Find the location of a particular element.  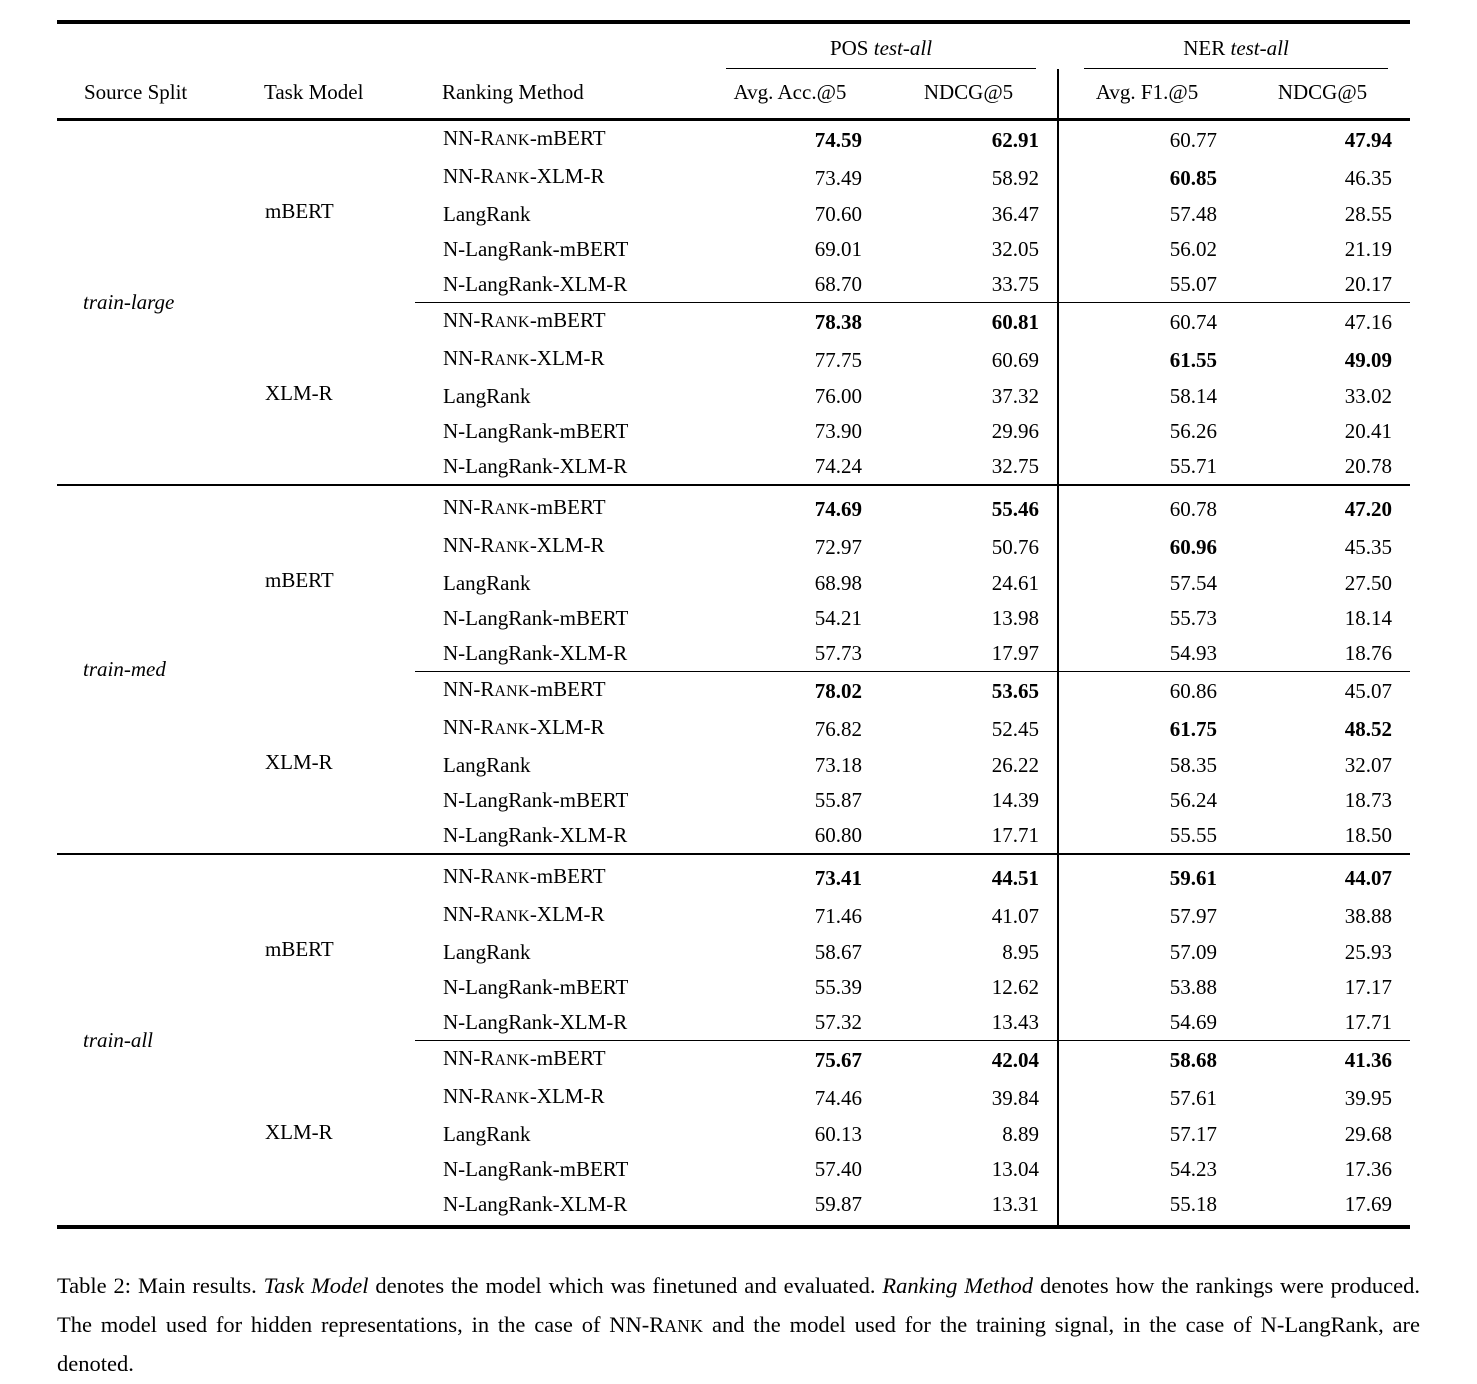

table-row: N-LangRank-XLM-R 57.73 17.97 54.93 18.76 is located at coordinates (733, 654).